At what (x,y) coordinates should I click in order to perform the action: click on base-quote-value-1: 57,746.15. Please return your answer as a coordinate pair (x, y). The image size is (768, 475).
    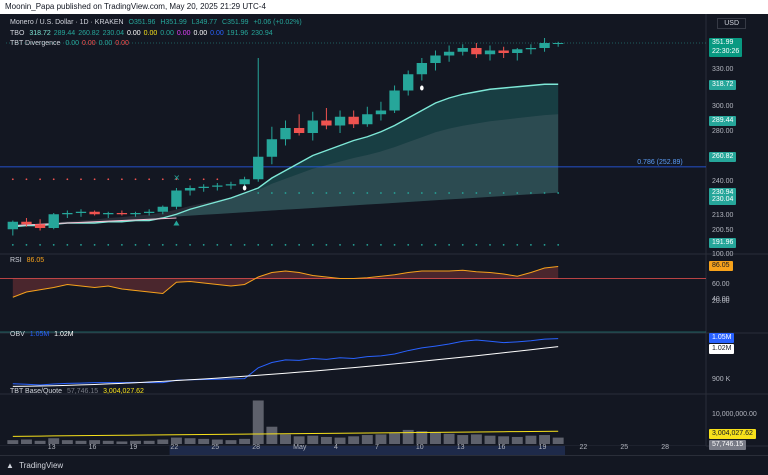
    Looking at the image, I should click on (82, 391).